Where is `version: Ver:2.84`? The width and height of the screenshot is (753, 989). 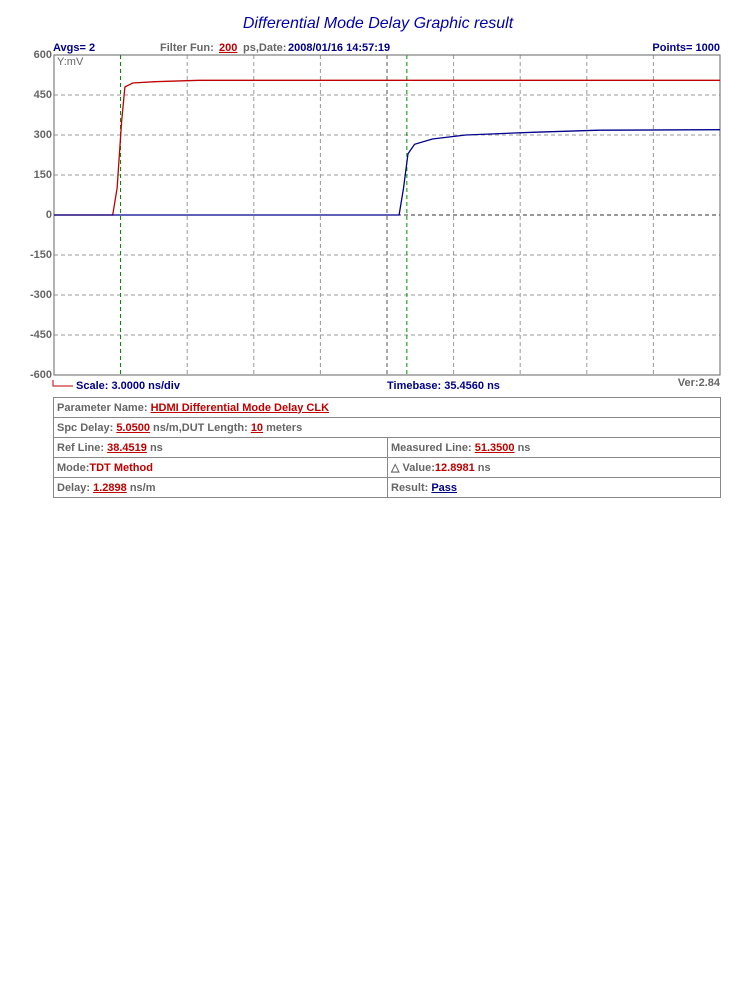 version: Ver:2.84 is located at coordinates (699, 383).